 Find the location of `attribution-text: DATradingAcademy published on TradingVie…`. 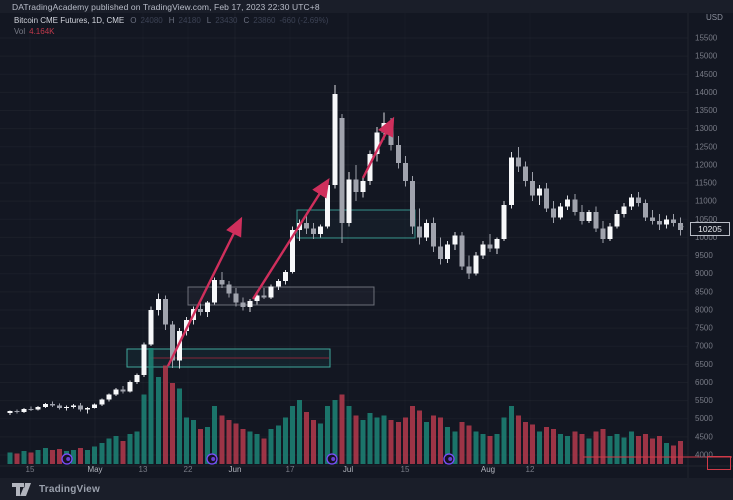

attribution-text: DATradingAcademy published on TradingVie… is located at coordinates (166, 7).